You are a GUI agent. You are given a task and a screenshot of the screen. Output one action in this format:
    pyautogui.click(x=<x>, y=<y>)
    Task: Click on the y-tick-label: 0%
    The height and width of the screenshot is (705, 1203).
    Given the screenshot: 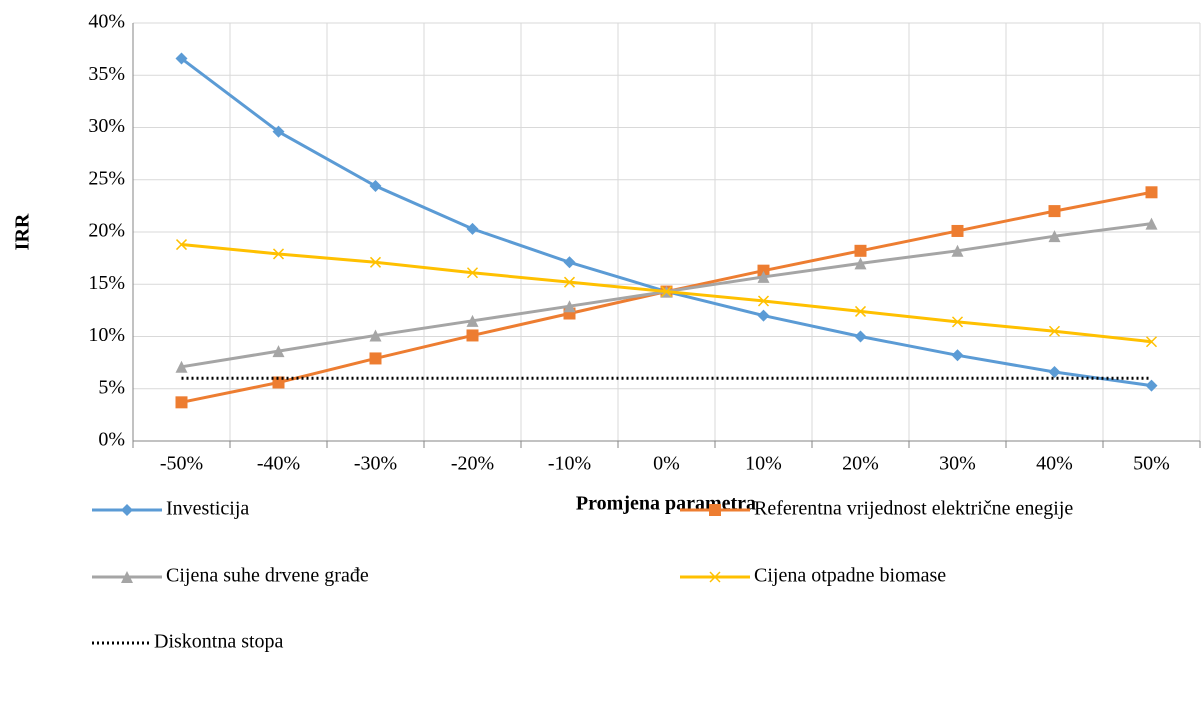 What is the action you would take?
    pyautogui.click(x=111, y=440)
    